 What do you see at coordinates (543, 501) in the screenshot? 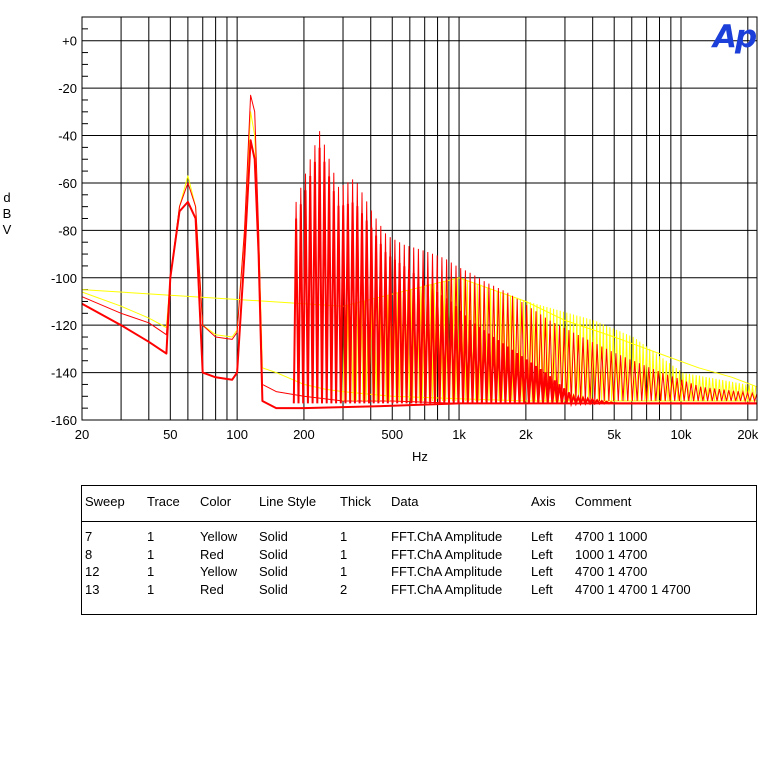
I see `legend-header-axis: Axis` at bounding box center [543, 501].